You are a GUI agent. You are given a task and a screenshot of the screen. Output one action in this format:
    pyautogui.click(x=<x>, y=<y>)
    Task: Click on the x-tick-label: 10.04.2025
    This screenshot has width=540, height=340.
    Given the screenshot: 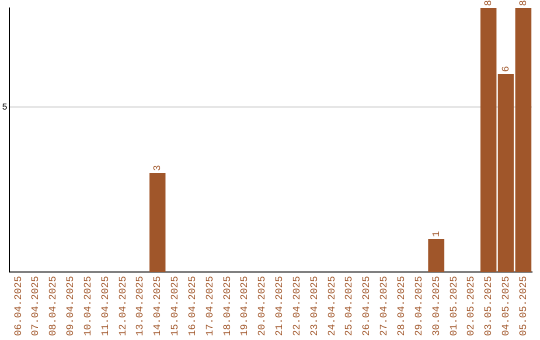 What is the action you would take?
    pyautogui.click(x=88, y=306)
    